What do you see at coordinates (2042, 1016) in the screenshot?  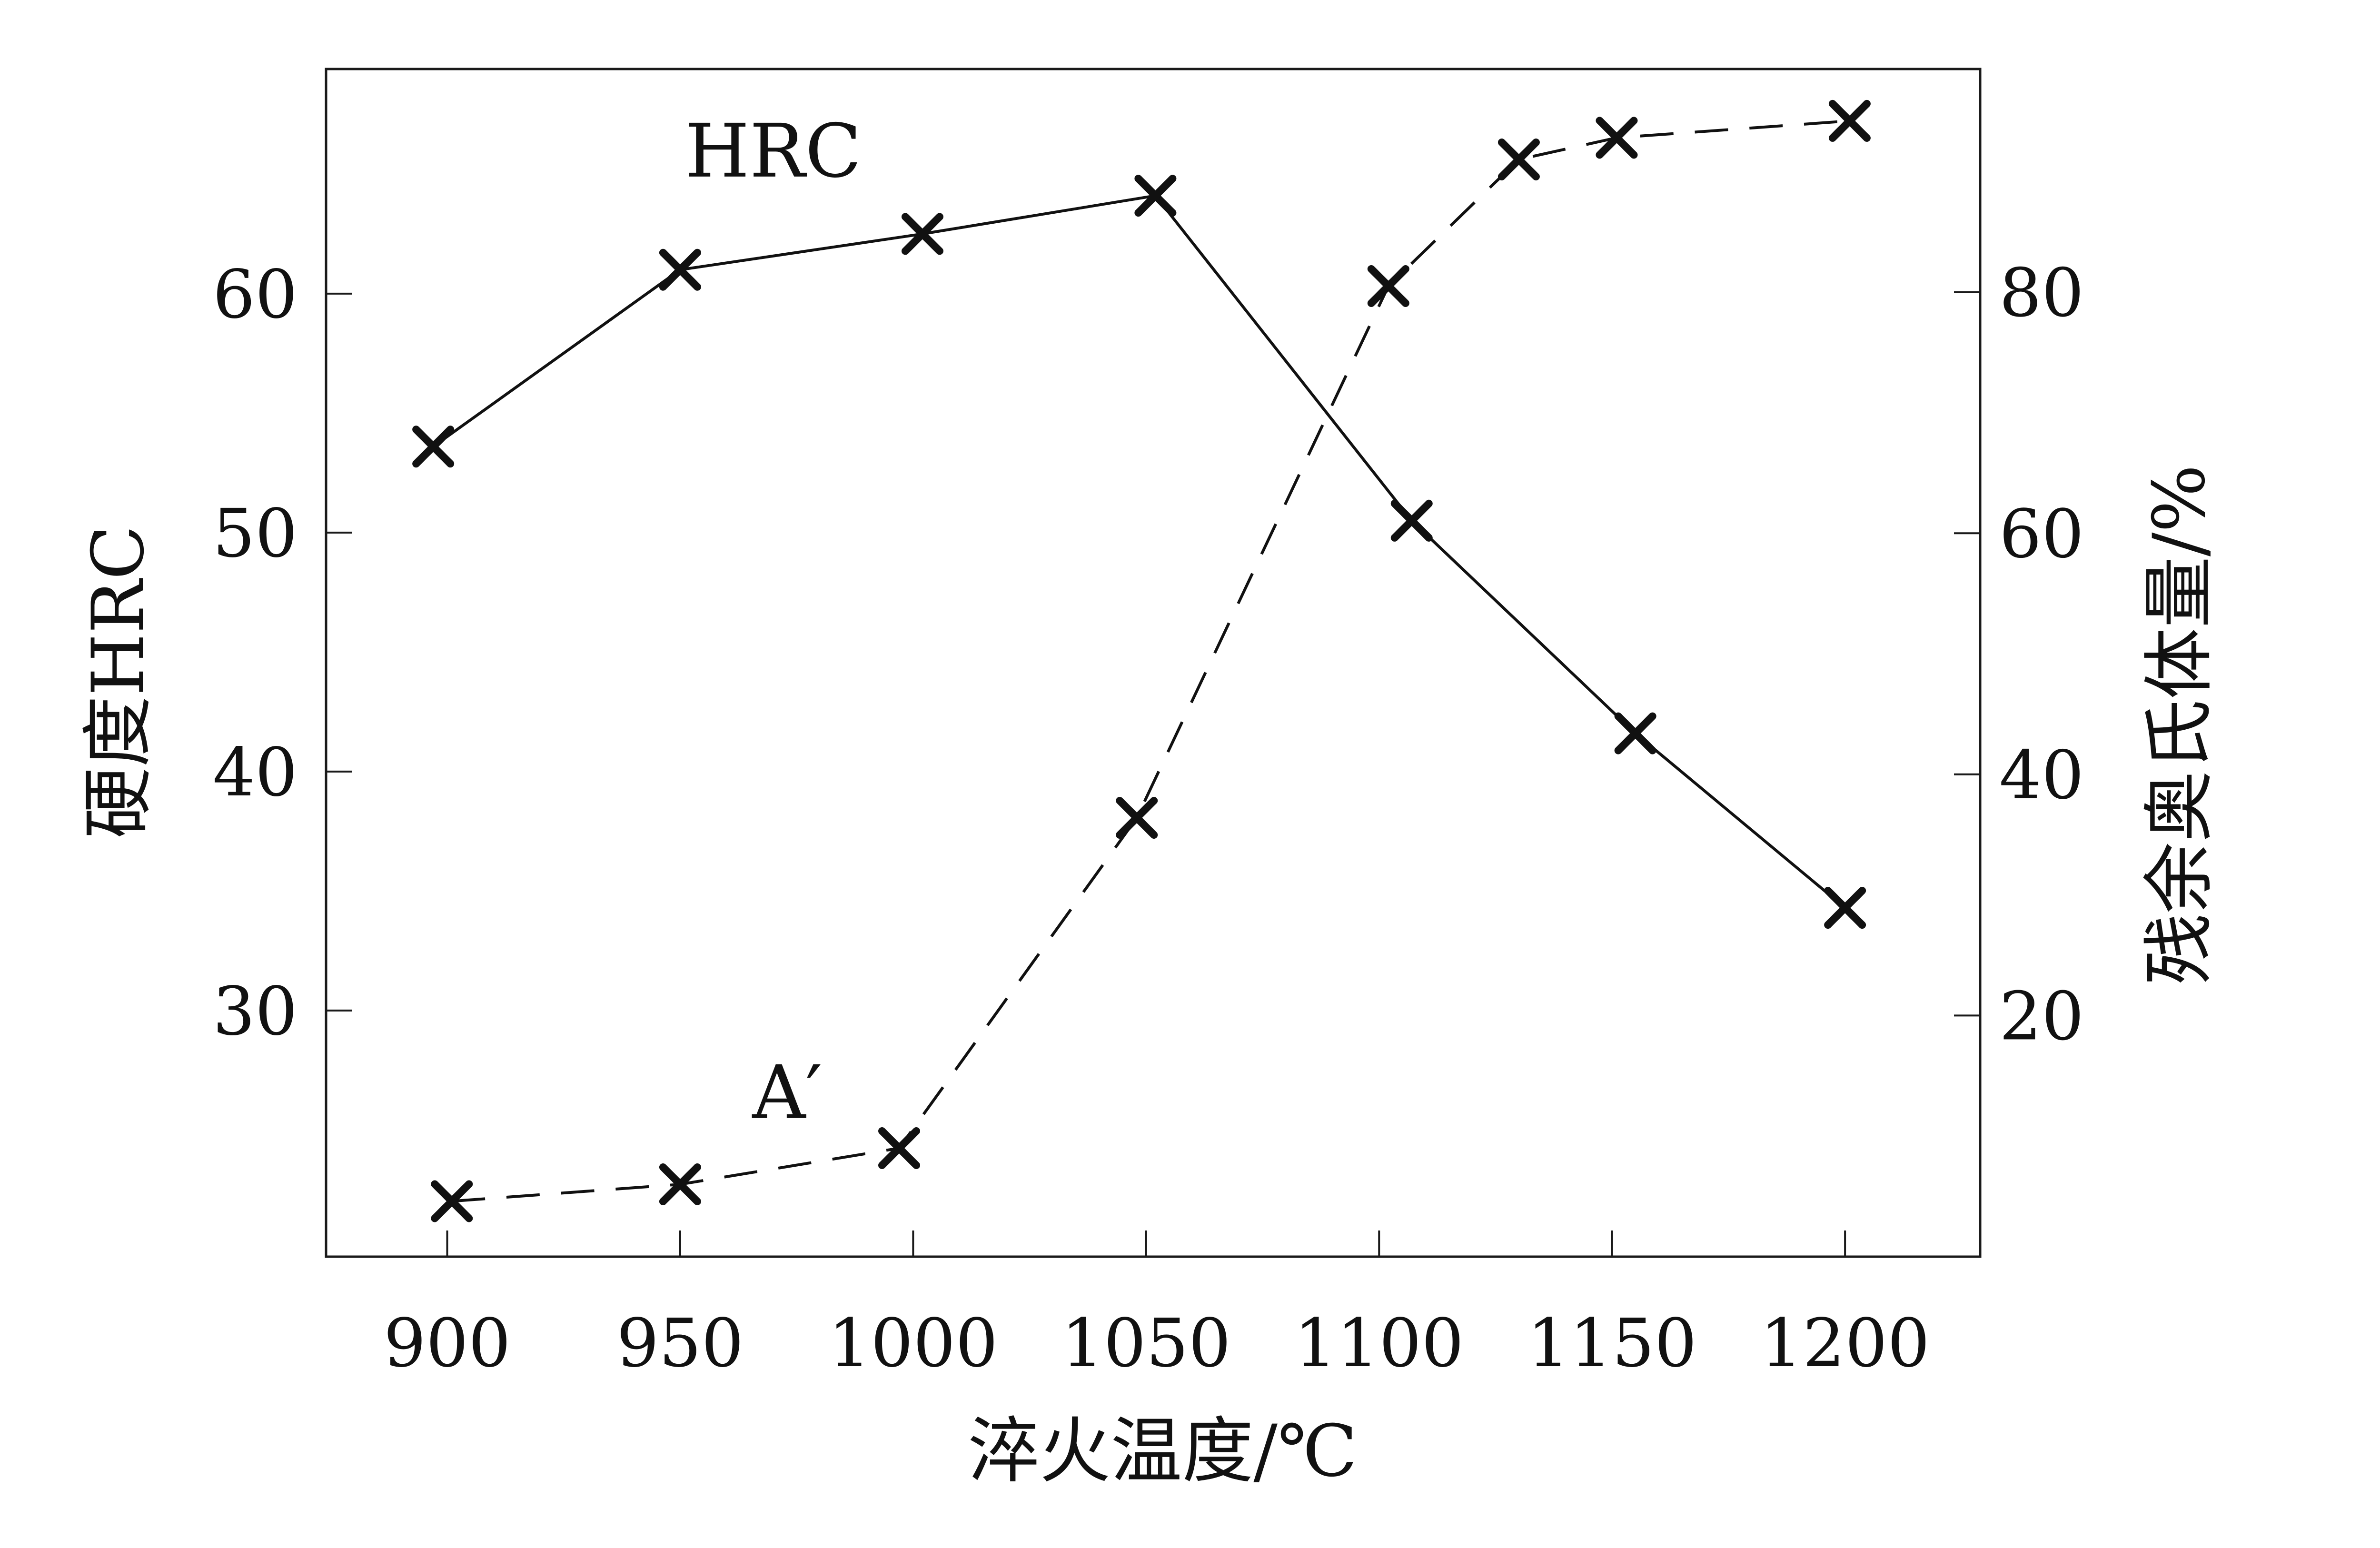 I see `y-right-tick-label: 20` at bounding box center [2042, 1016].